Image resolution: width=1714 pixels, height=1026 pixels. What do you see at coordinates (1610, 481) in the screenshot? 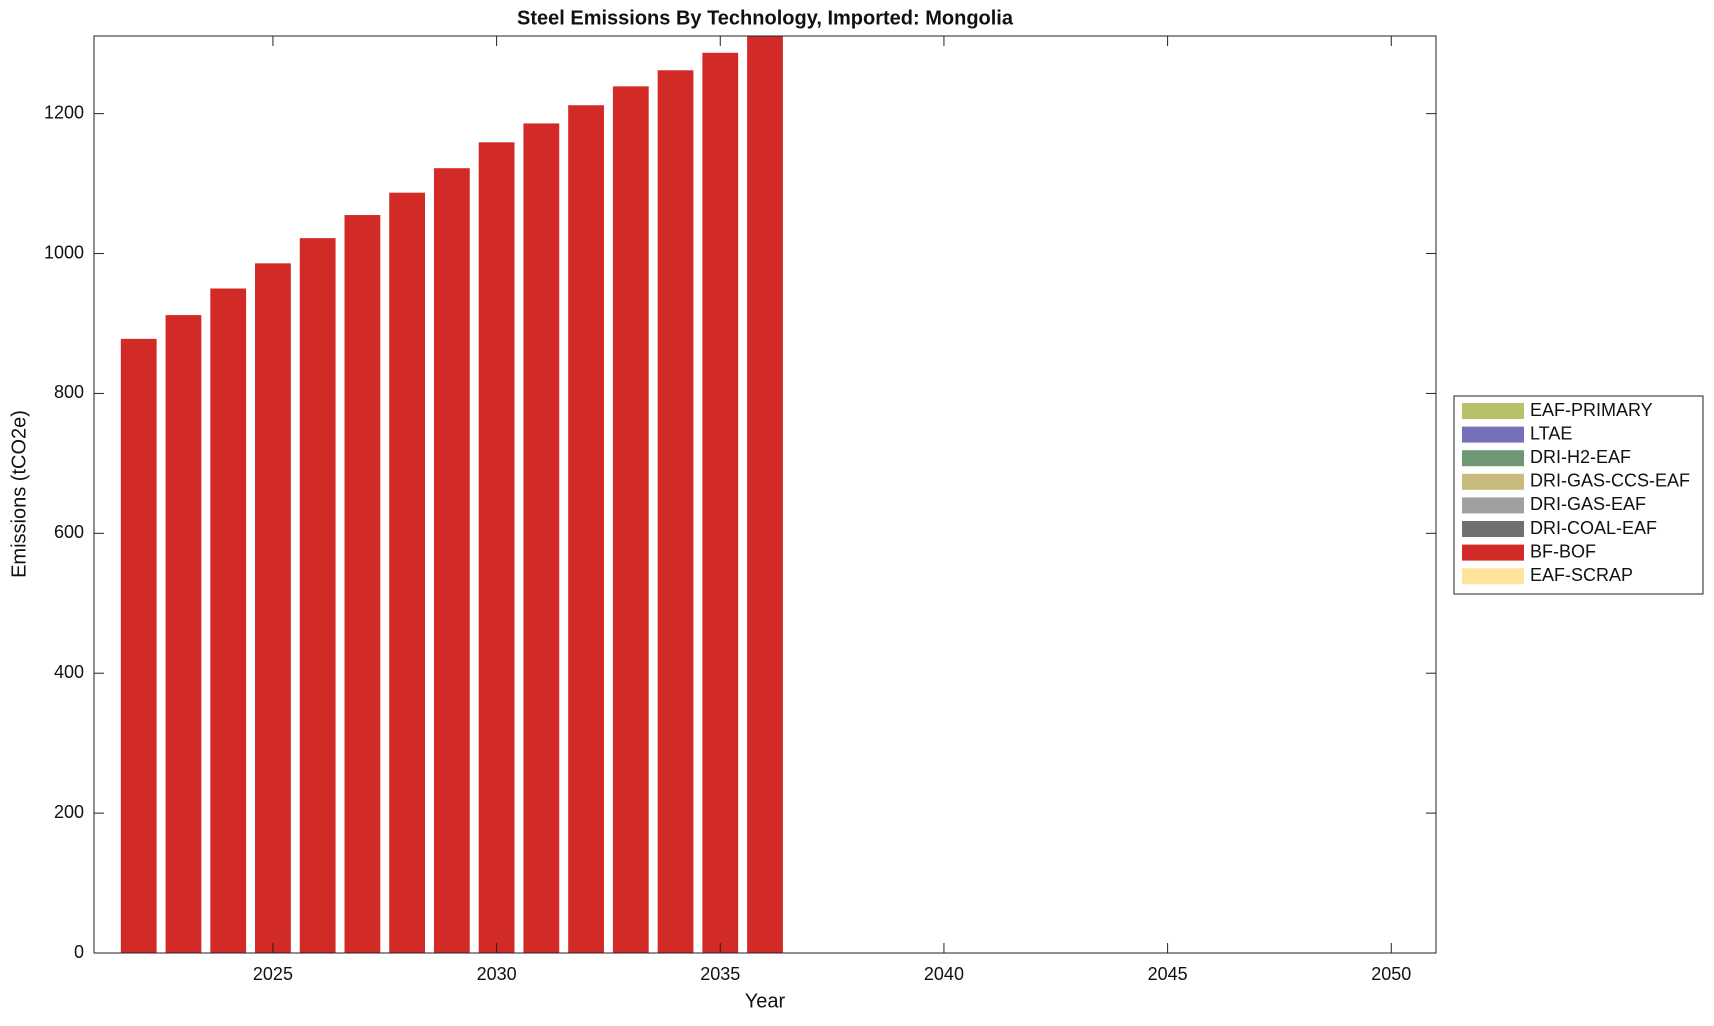
I see `legend-label: DRI-GAS-CCS-EAF` at bounding box center [1610, 481].